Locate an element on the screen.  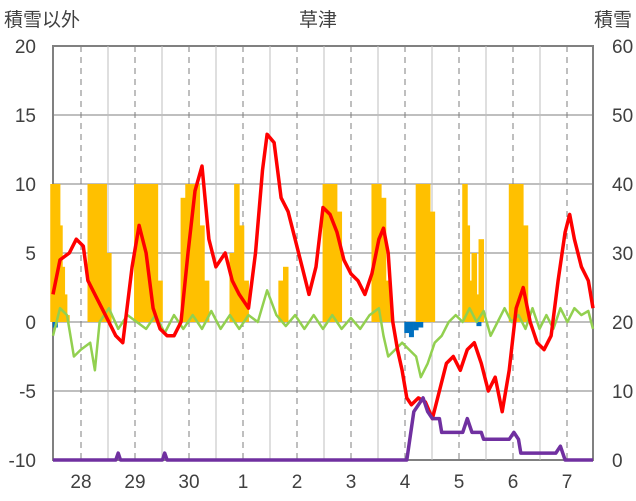
right-tick-label: 10 is located at coordinates (622, 392).